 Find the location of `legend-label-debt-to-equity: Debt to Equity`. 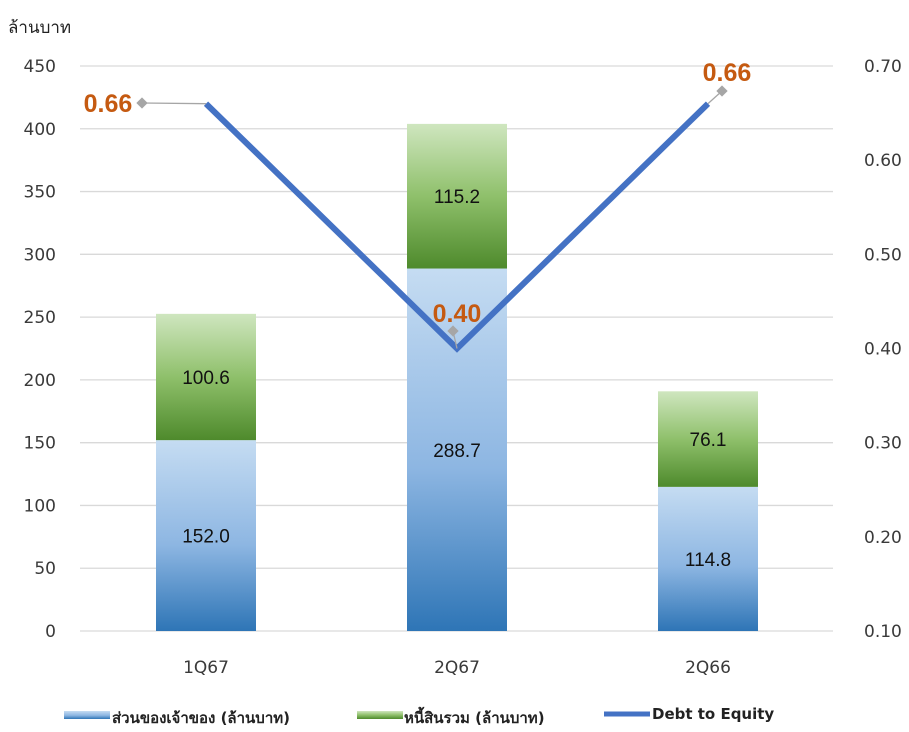

legend-label-debt-to-equity: Debt to Equity is located at coordinates (713, 714).